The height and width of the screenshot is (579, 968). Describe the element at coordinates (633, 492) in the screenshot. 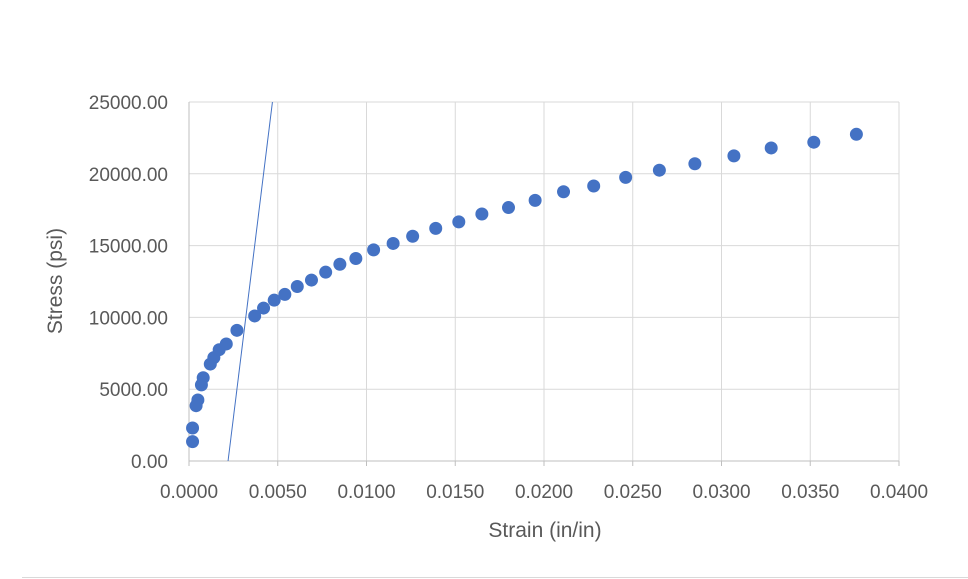

I see `x-tick-label: 0.0250` at that location.